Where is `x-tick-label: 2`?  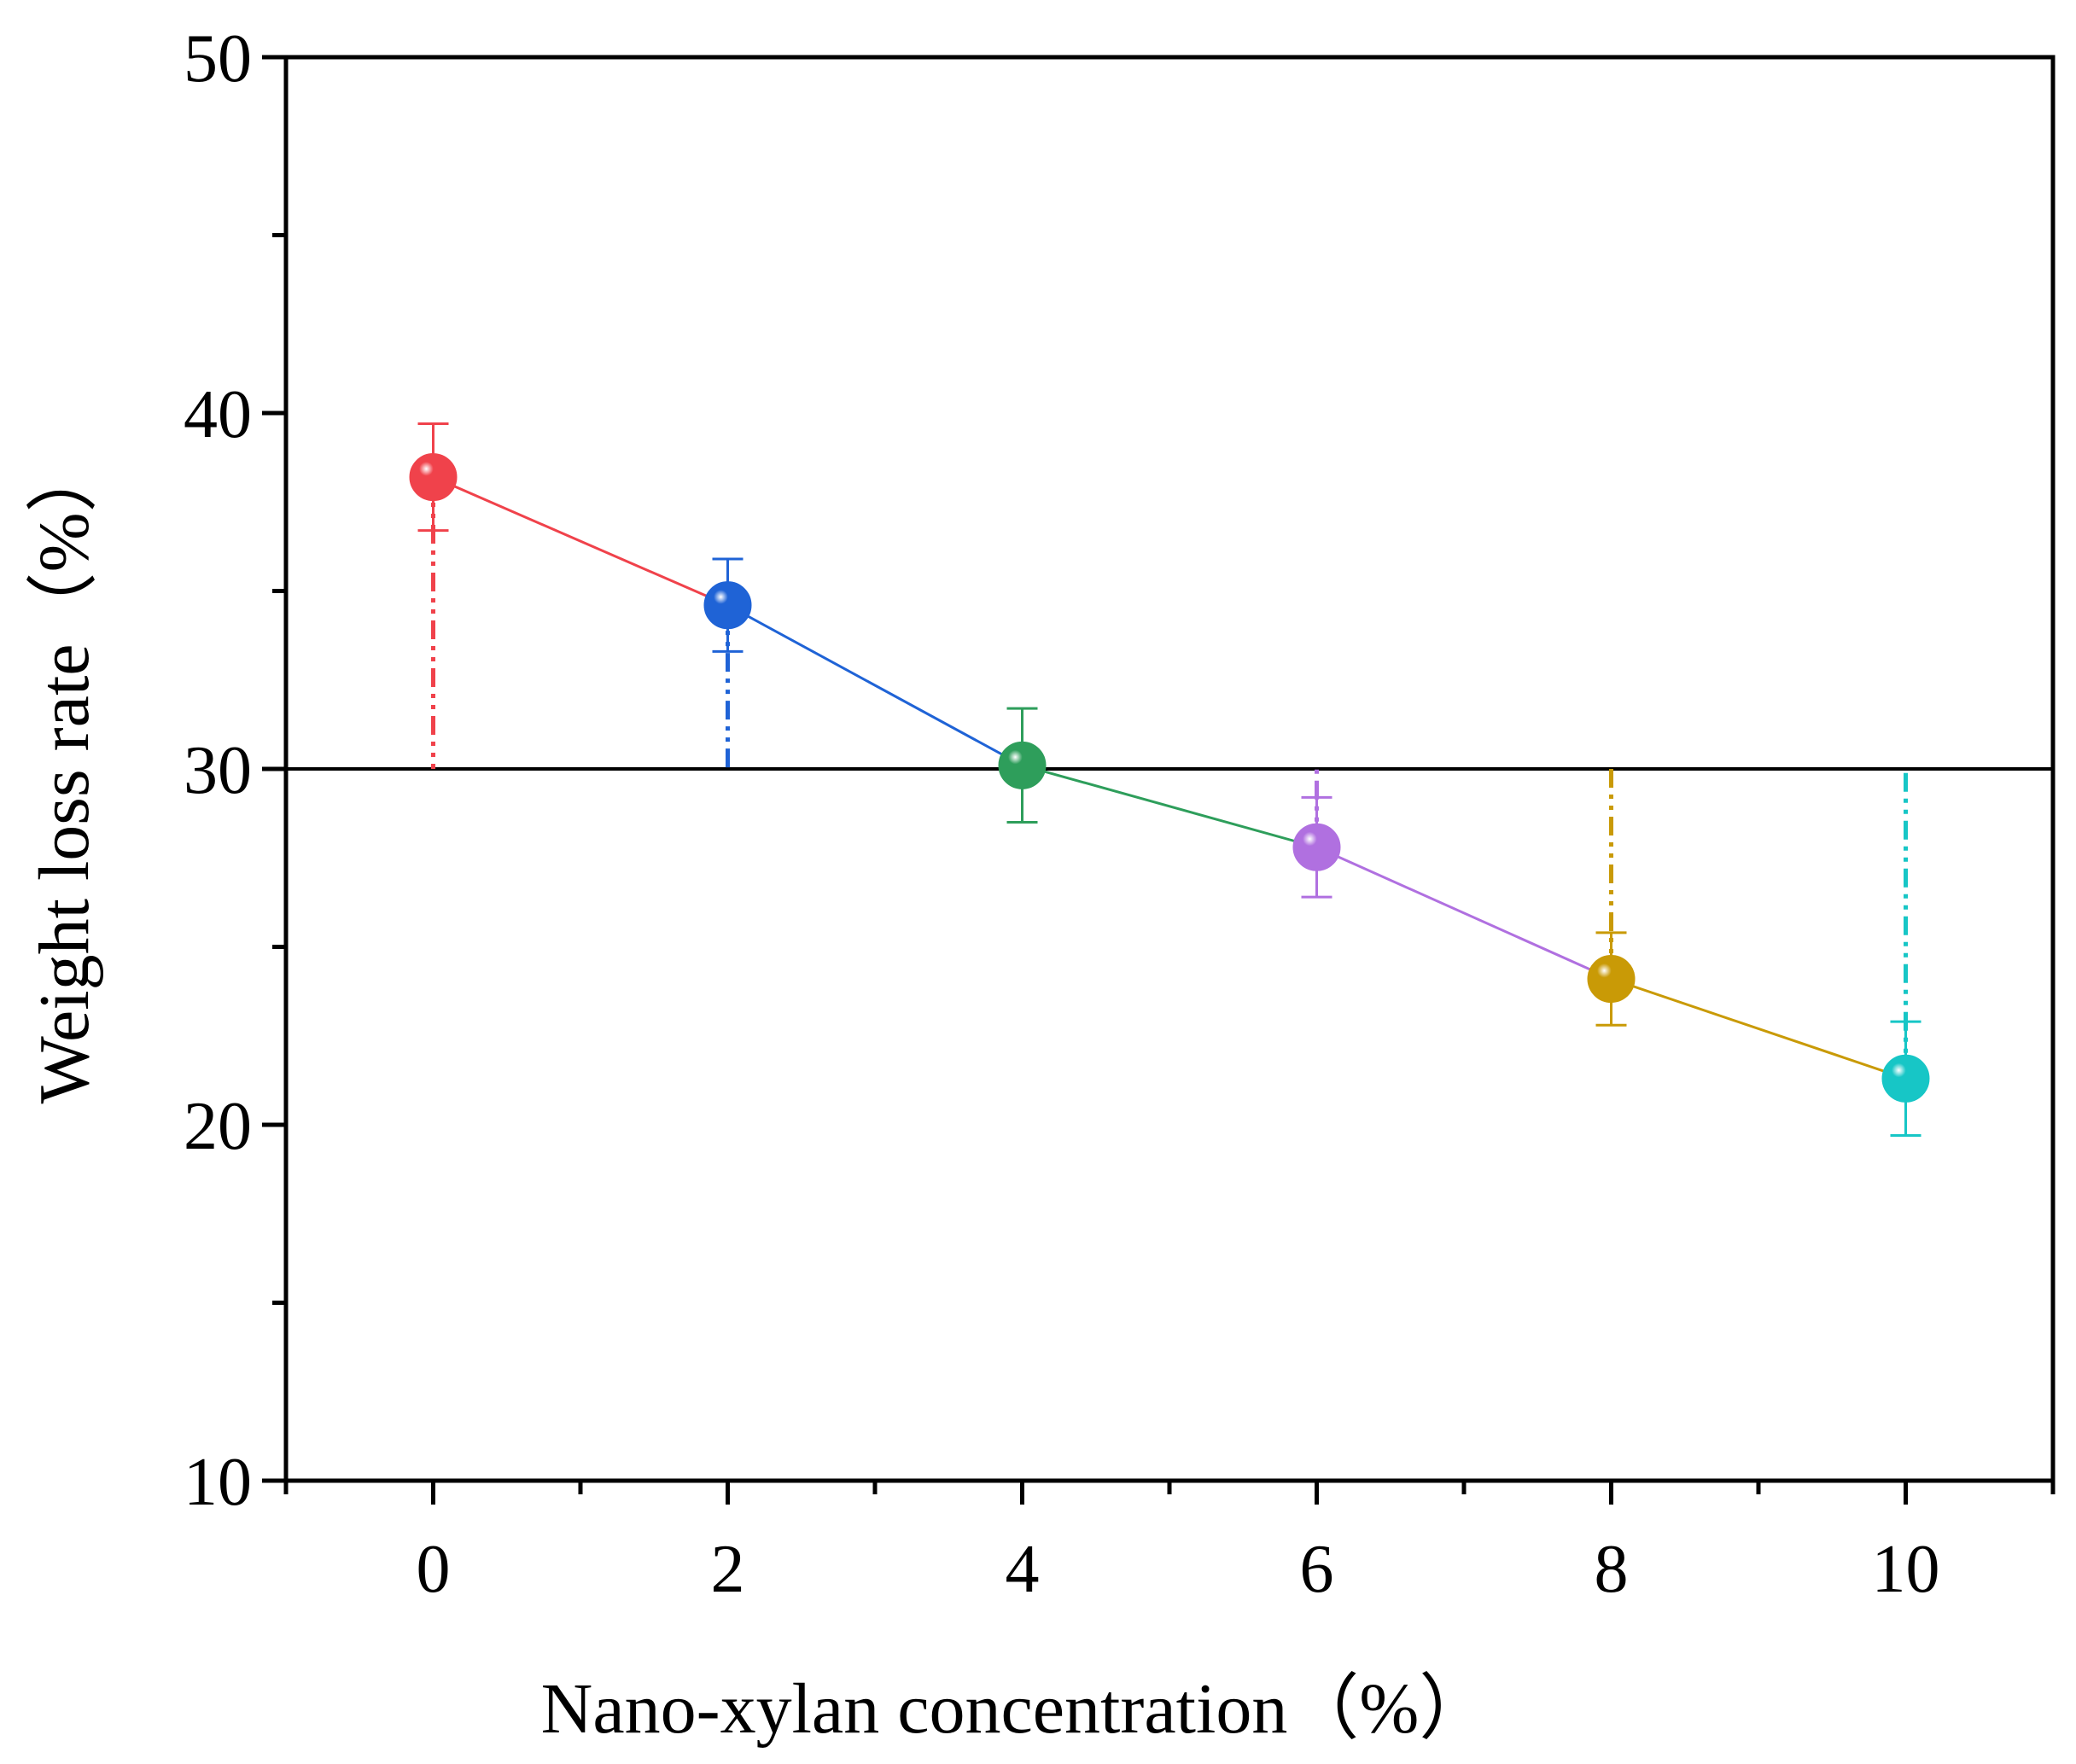 x-tick-label: 2 is located at coordinates (728, 1569).